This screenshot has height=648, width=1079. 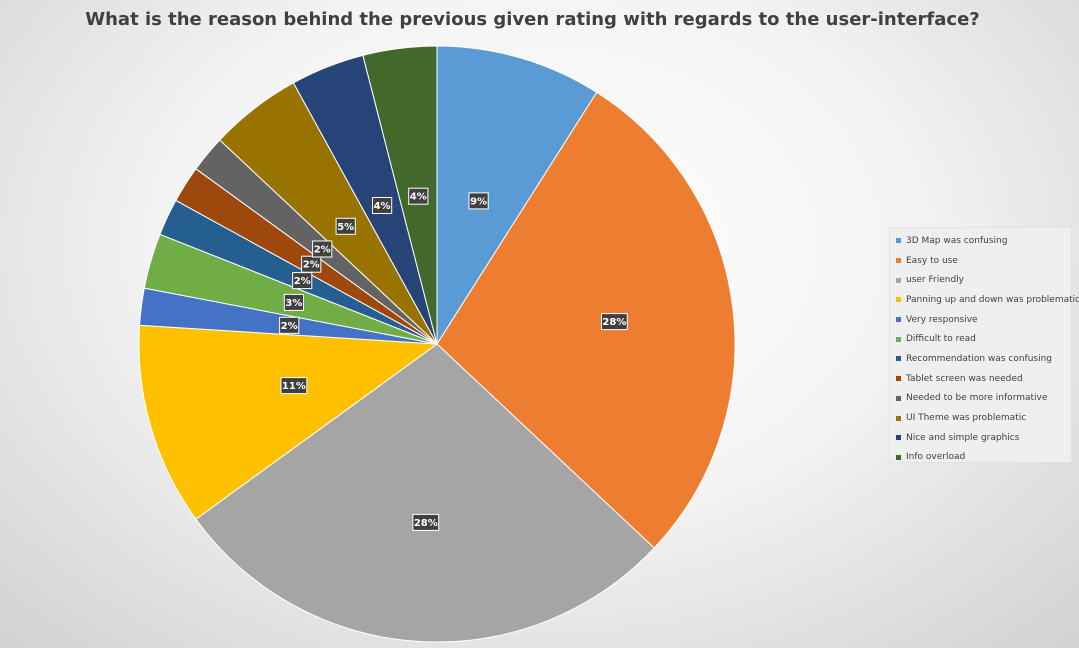 I want to click on data-label-text: 3%, so click(x=293, y=303).